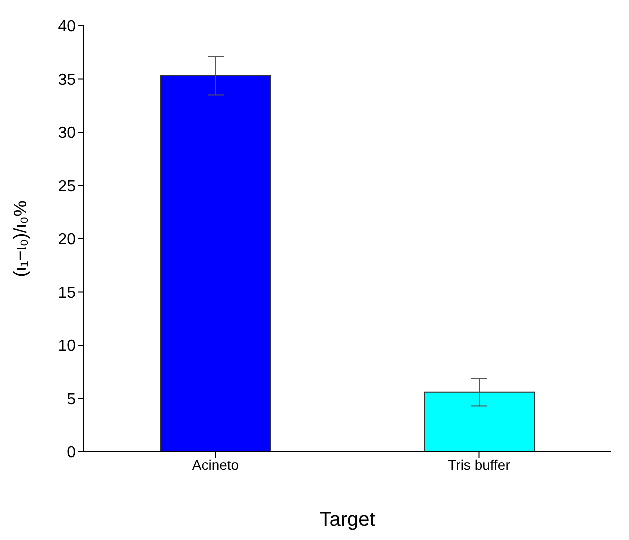 The height and width of the screenshot is (540, 629). I want to click on y-tick-label: 40, so click(67, 27).